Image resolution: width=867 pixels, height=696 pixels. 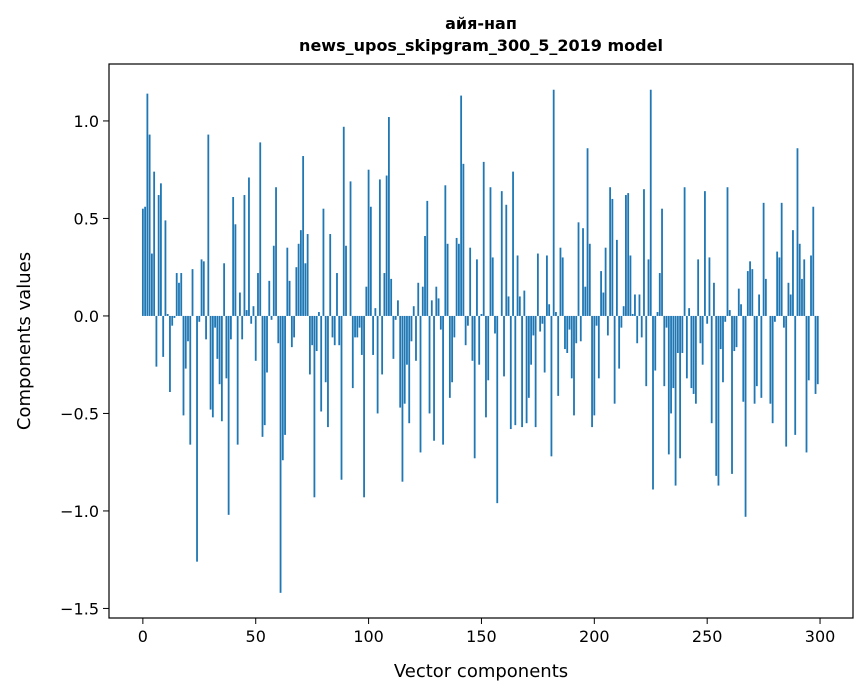 What do you see at coordinates (707, 636) in the screenshot?
I see `x-tick-label: 250` at bounding box center [707, 636].